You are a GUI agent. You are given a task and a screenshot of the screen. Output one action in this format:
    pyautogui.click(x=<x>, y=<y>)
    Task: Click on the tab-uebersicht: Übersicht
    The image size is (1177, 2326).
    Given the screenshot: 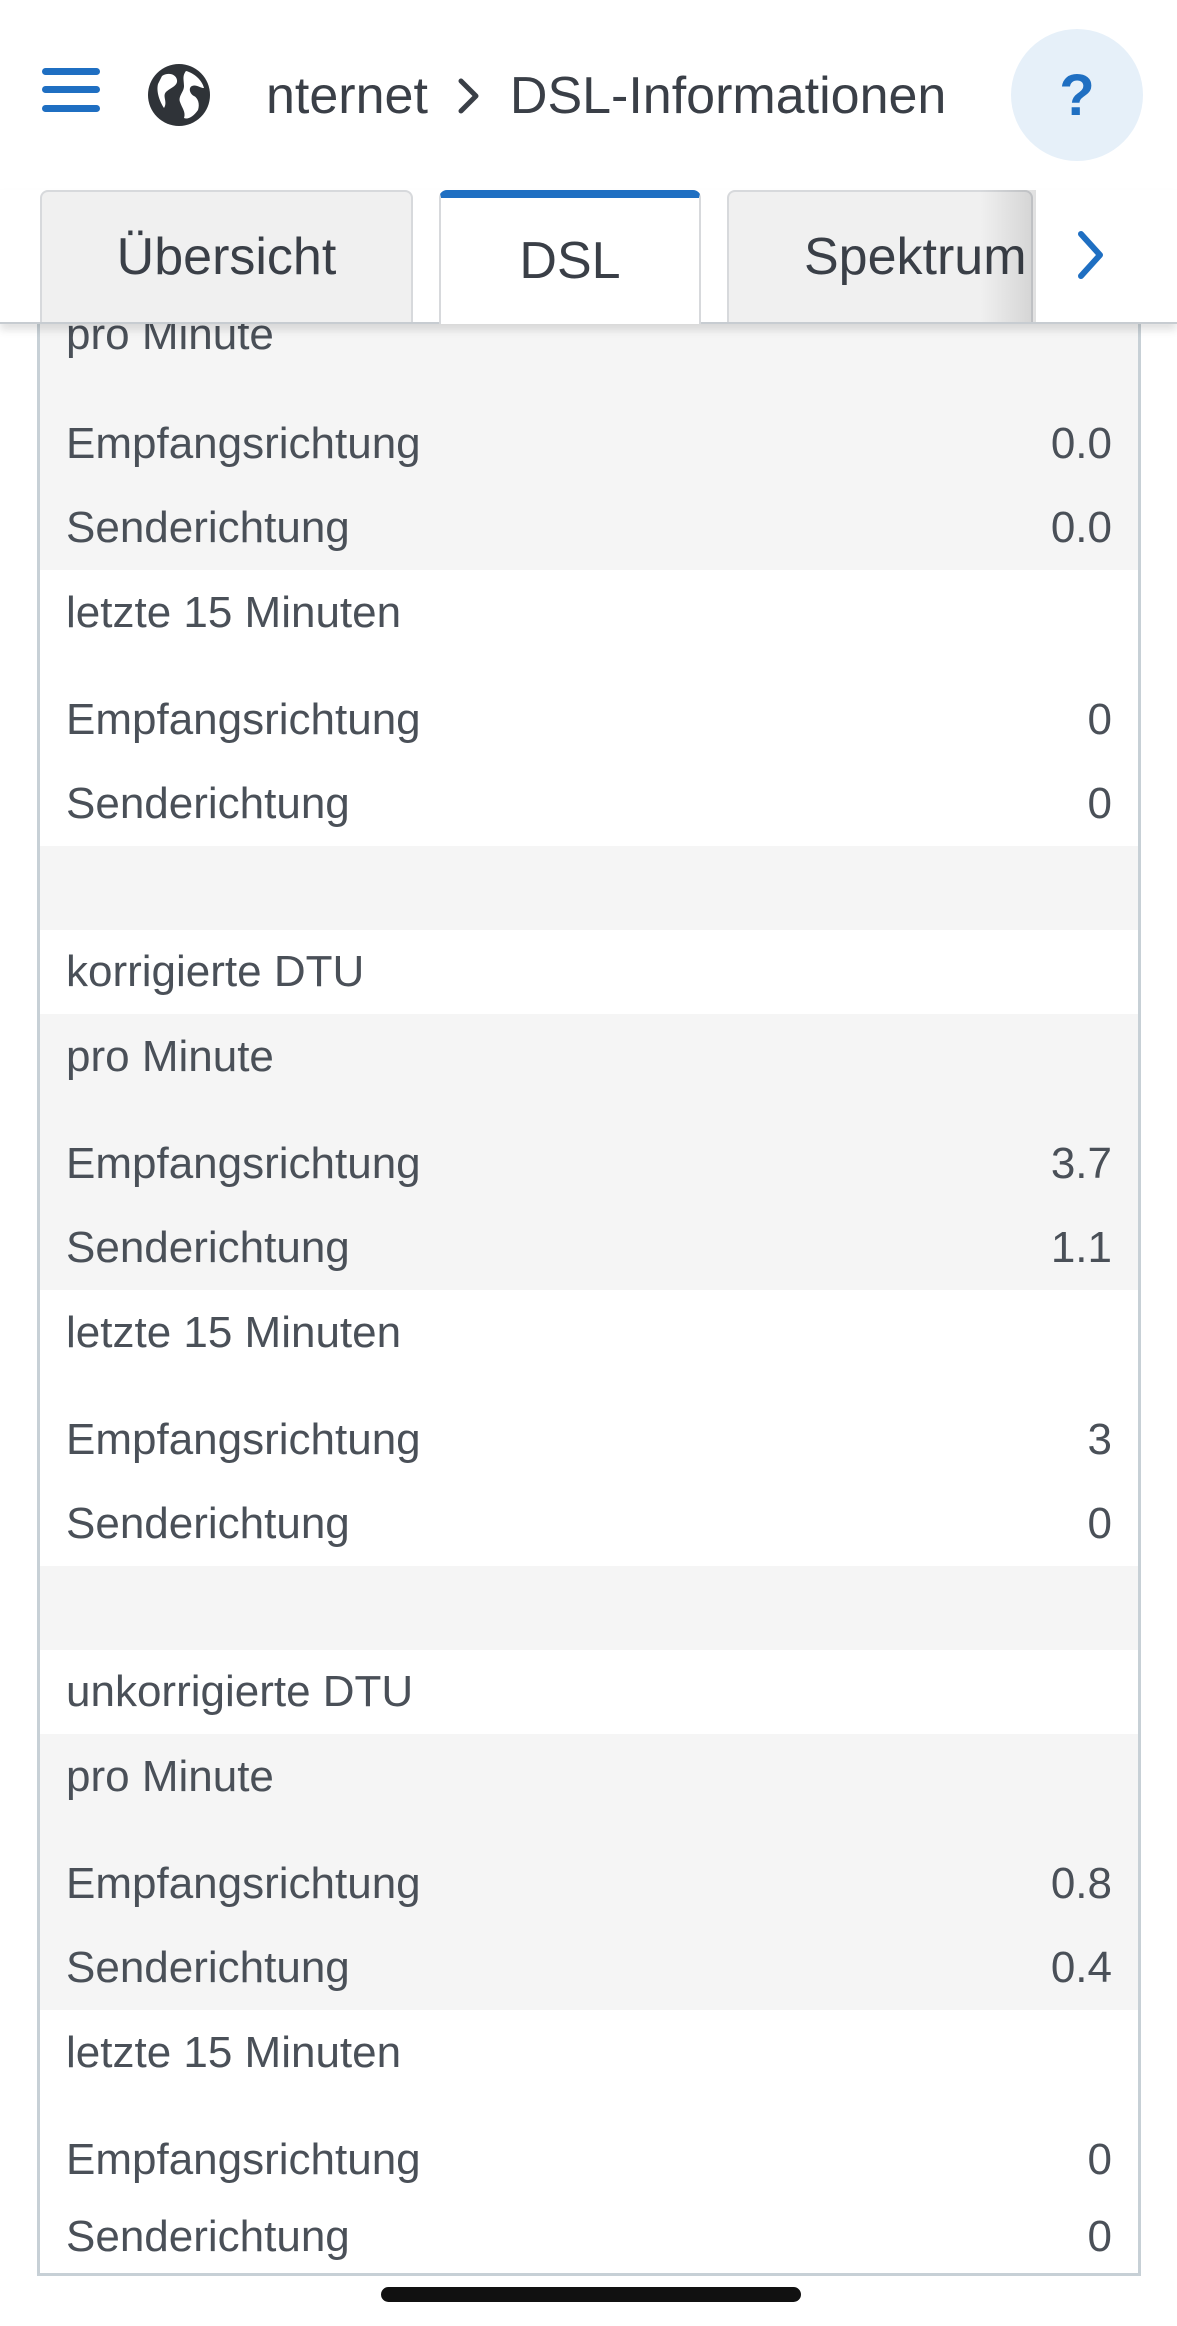 What is the action you would take?
    pyautogui.click(x=226, y=256)
    